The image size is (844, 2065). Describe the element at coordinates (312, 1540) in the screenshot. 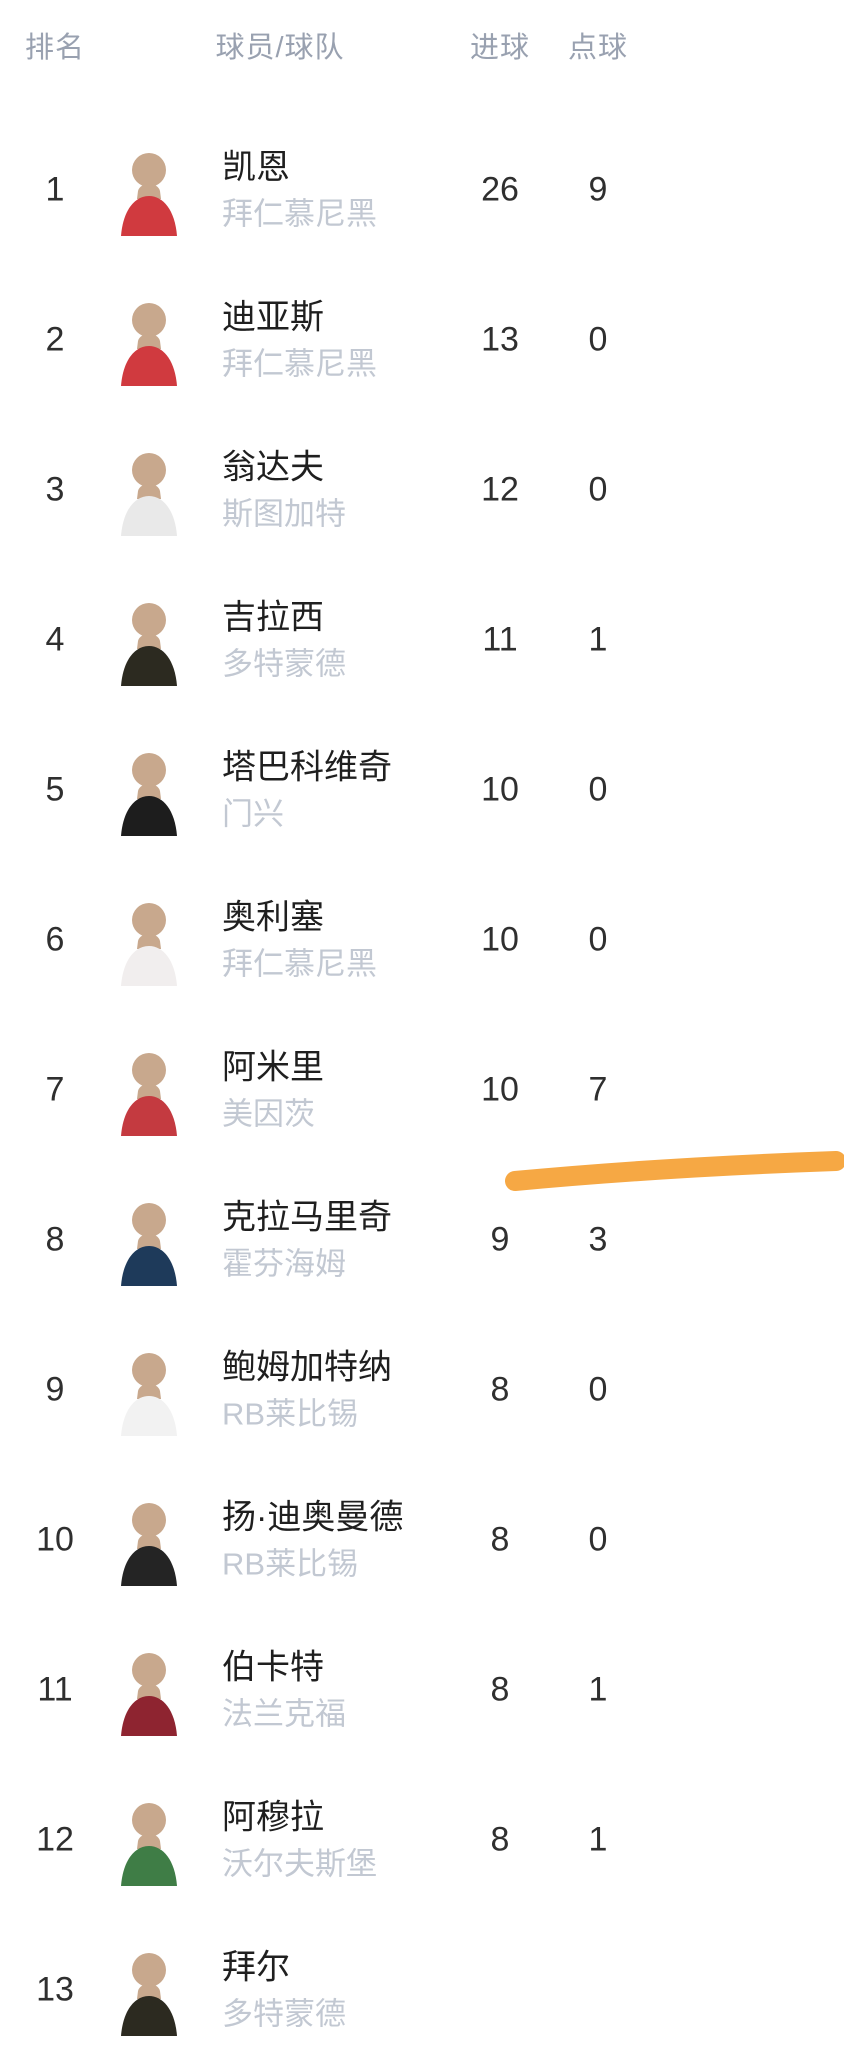

I see `player-name-block: 扬·迪奥曼德 RB莱比锡` at that location.